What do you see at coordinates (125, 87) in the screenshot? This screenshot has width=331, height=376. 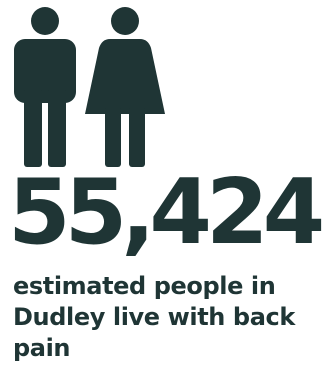 I see `woman-icon` at bounding box center [125, 87].